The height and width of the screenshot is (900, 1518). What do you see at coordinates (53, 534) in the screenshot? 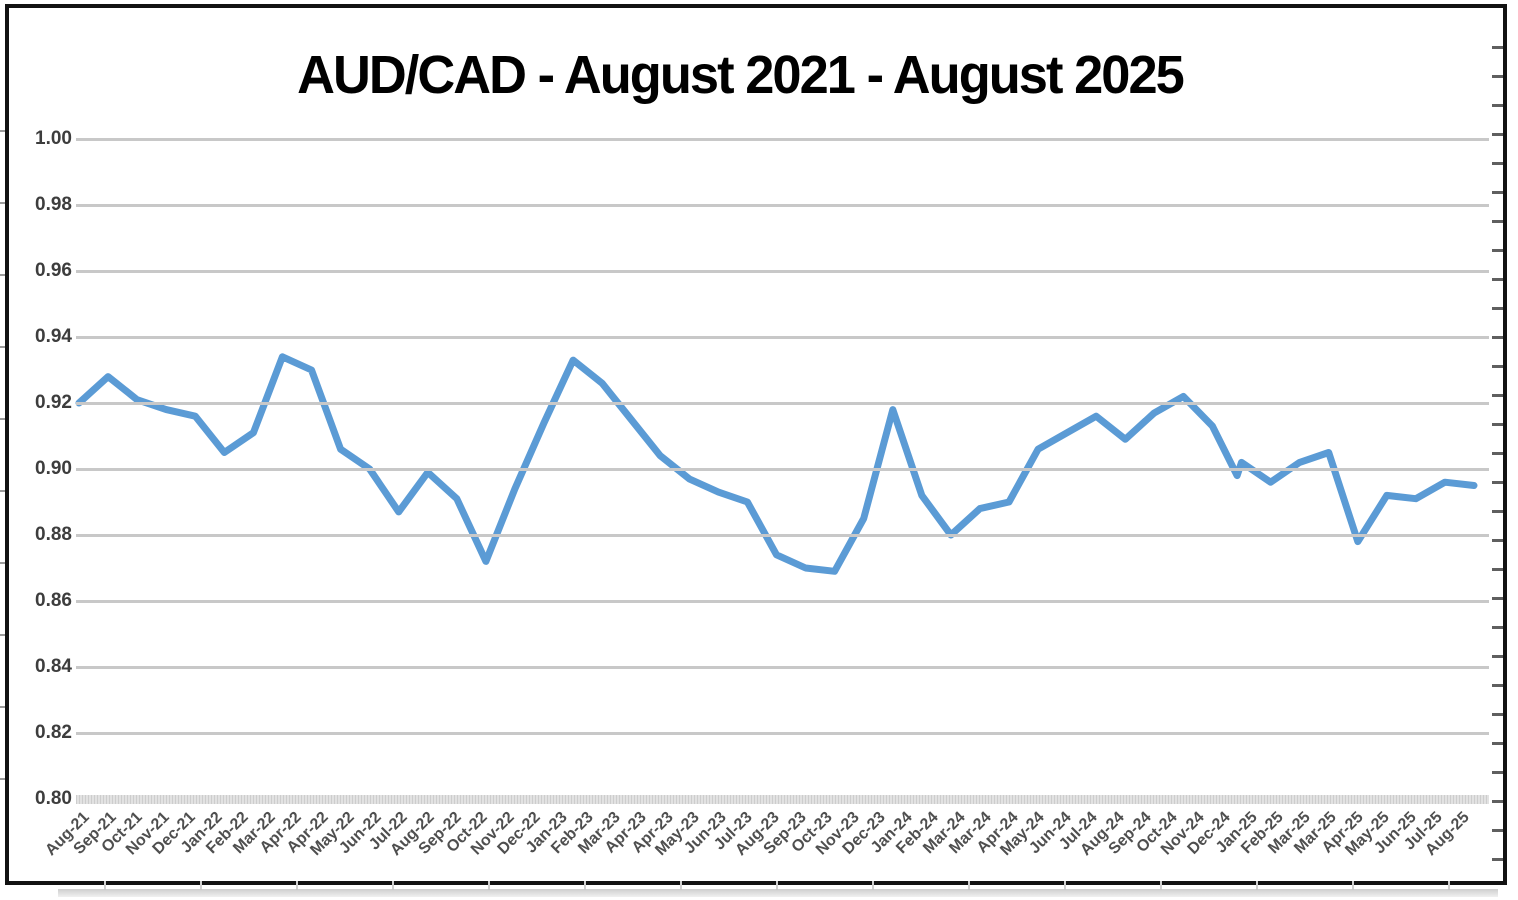
I see `y-axis-tick-label: 0.88` at bounding box center [53, 534].